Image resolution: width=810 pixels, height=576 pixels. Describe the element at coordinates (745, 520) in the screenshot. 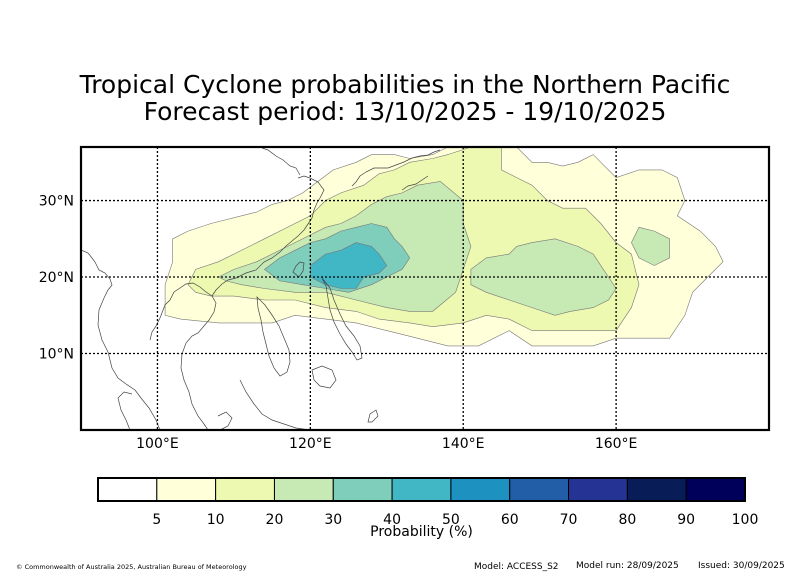

I see `colorbar-tick-label: 100` at that location.